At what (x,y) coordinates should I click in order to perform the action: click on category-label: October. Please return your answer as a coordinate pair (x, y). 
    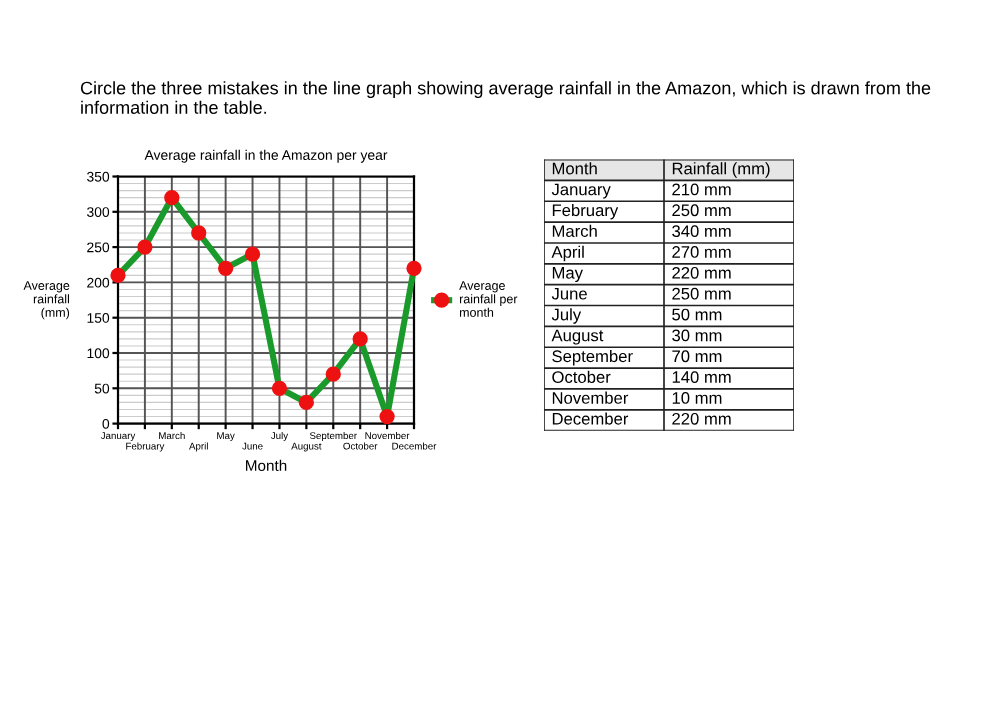
    Looking at the image, I should click on (581, 376).